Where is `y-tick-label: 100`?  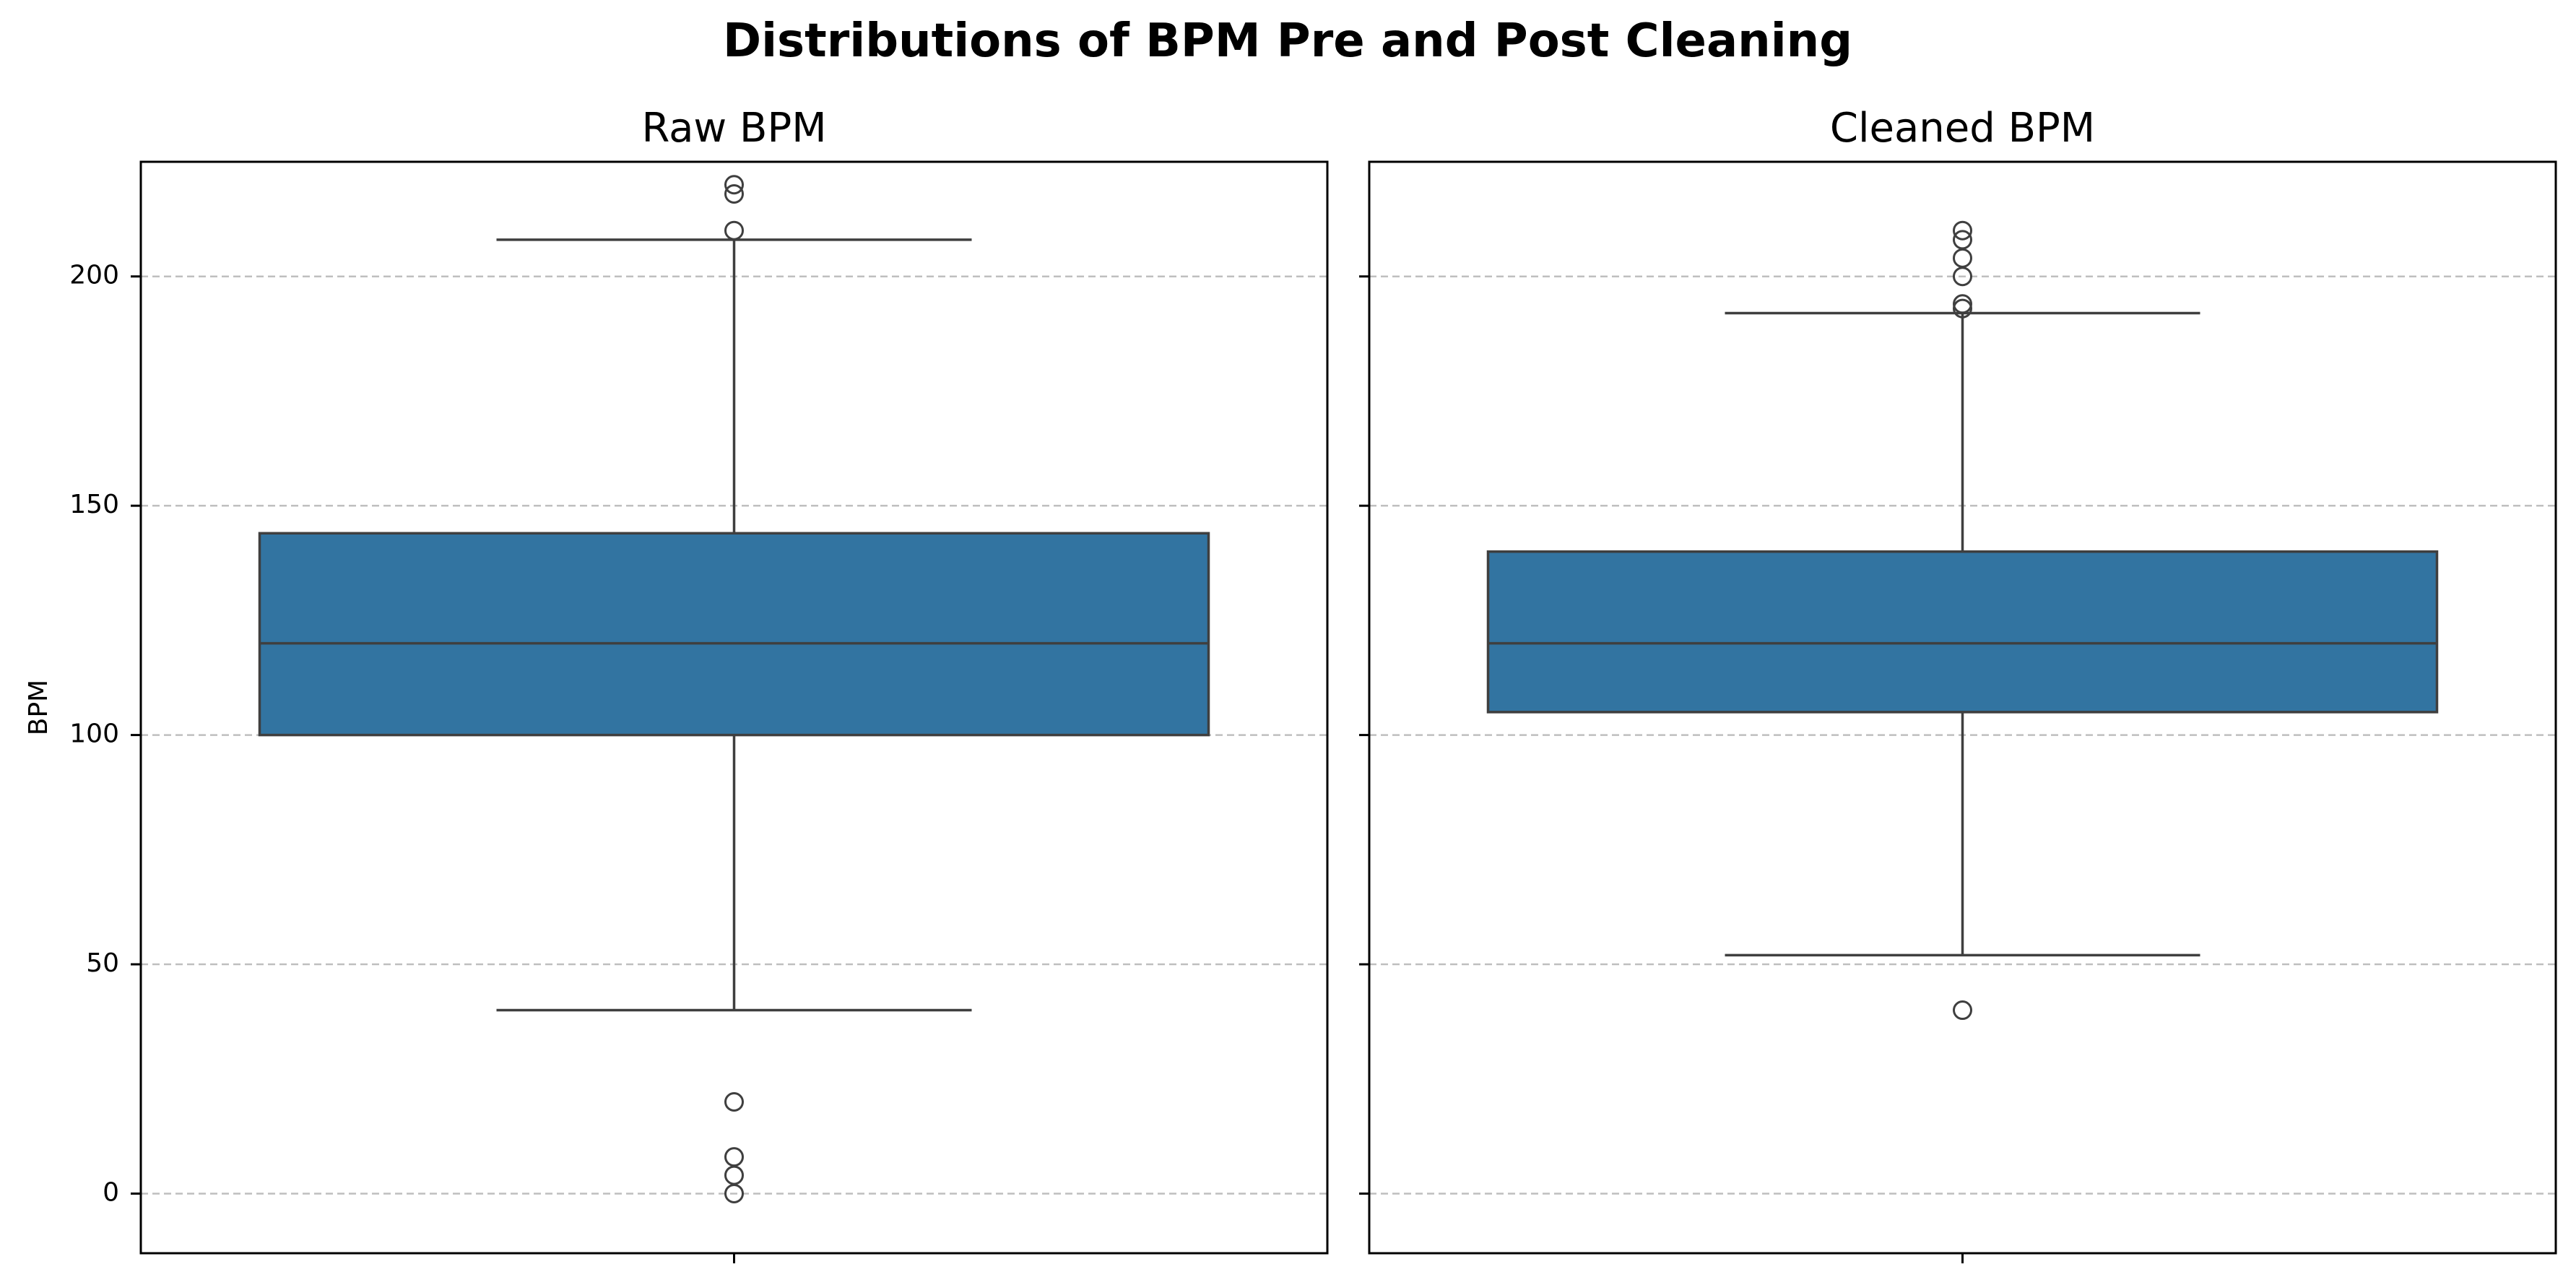
y-tick-label: 100 is located at coordinates (94, 734).